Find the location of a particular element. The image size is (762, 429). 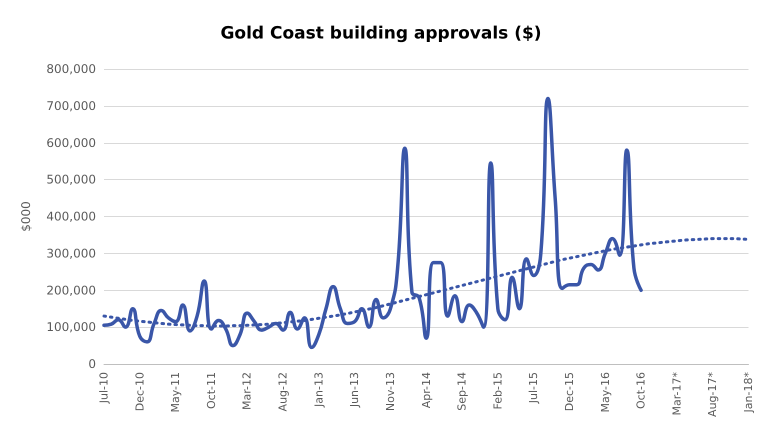

y-tick-label: 700,000 is located at coordinates (71, 105).